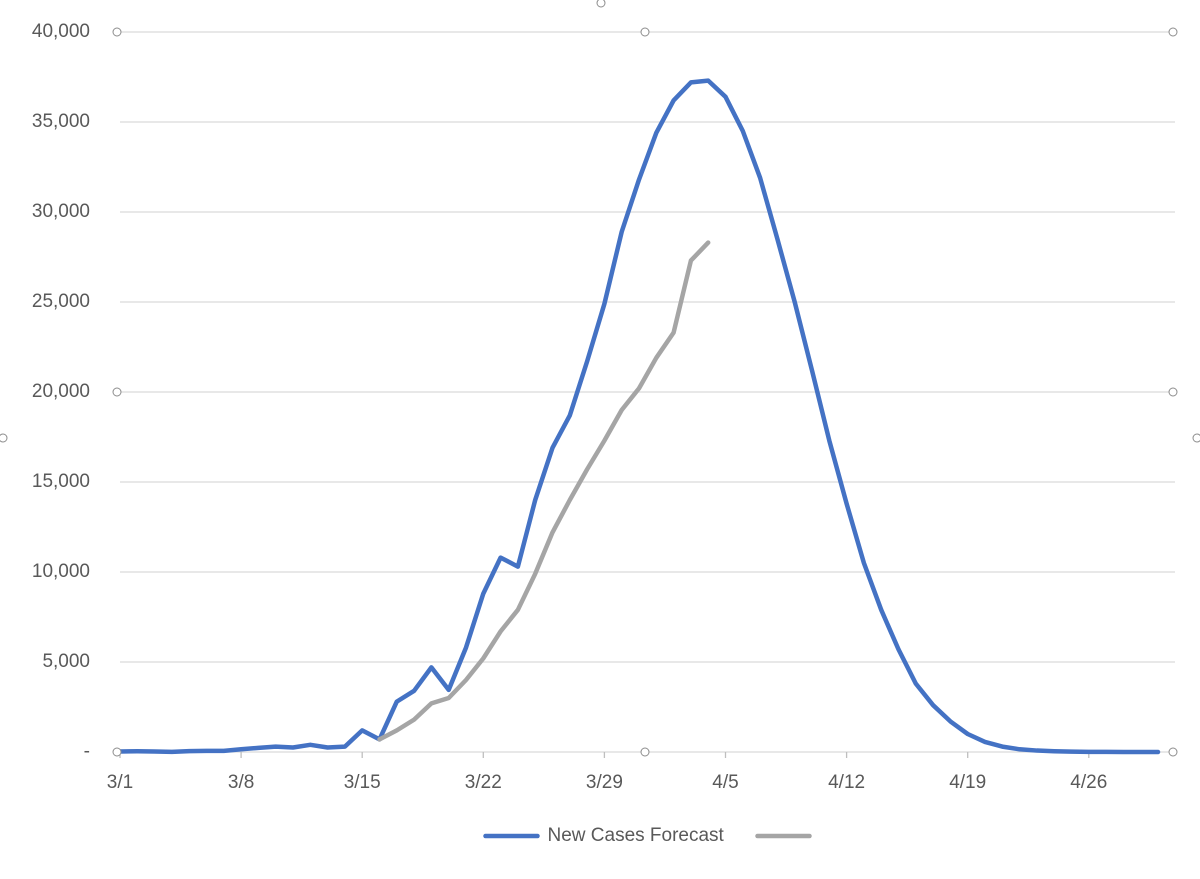  Describe the element at coordinates (61, 121) in the screenshot. I see `y-tick-label: 35,000` at that location.